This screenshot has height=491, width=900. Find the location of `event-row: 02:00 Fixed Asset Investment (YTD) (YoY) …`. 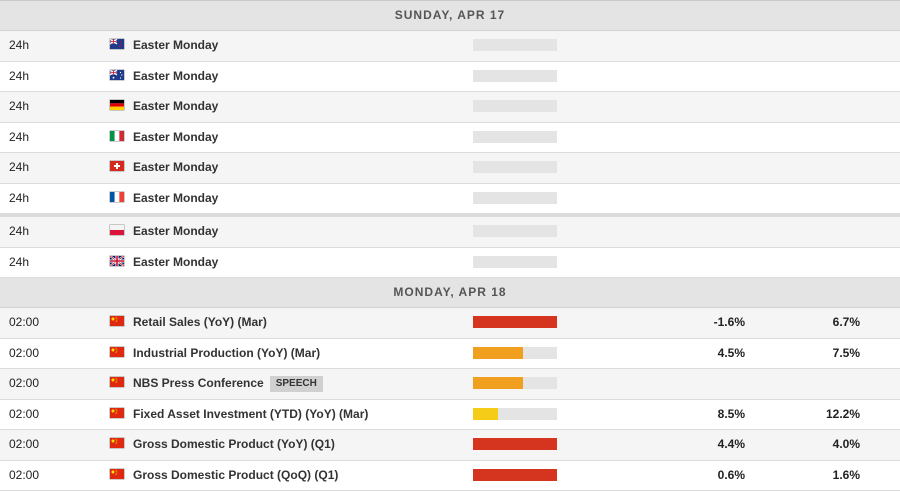

event-row: 02:00 Fixed Asset Investment (YTD) (YoY) … is located at coordinates (450, 415).